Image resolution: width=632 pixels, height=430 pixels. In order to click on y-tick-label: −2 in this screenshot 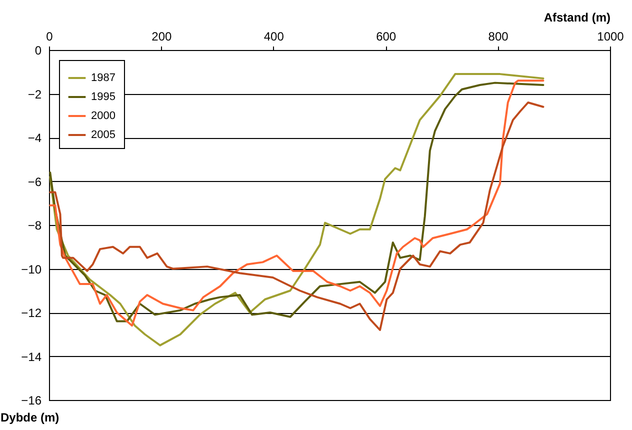, I will do `click(35, 94)`.